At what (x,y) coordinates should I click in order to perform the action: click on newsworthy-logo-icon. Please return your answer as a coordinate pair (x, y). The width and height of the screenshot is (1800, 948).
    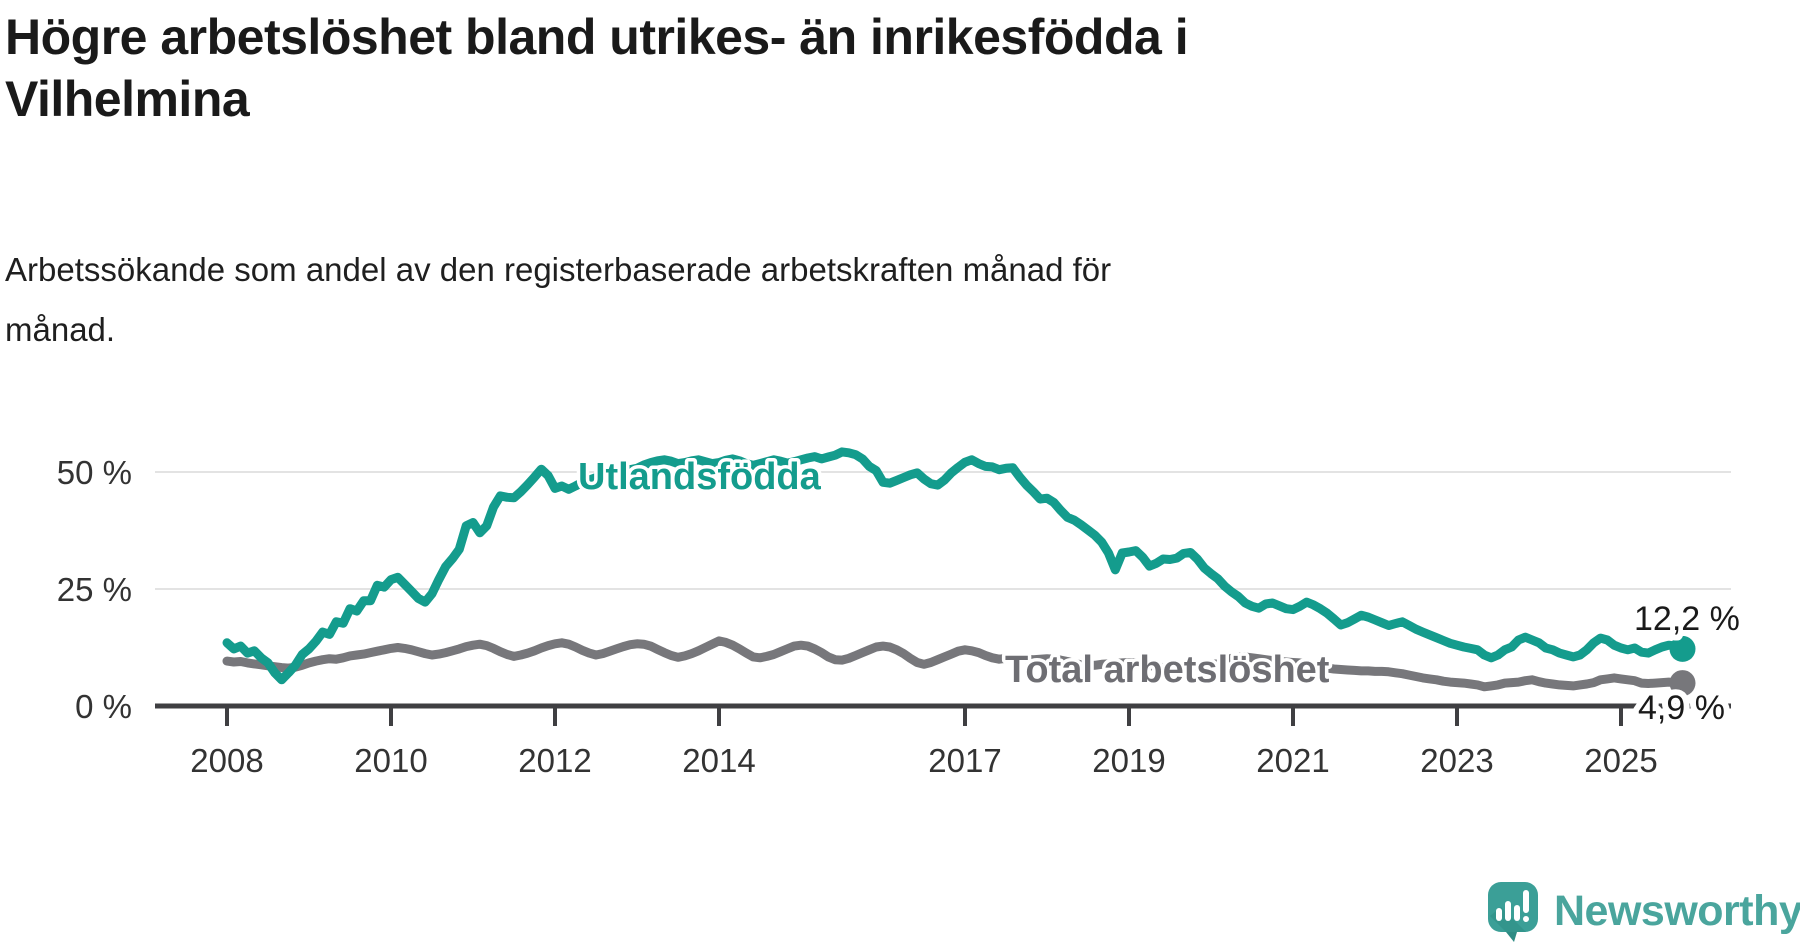
    Looking at the image, I should click on (1513, 912).